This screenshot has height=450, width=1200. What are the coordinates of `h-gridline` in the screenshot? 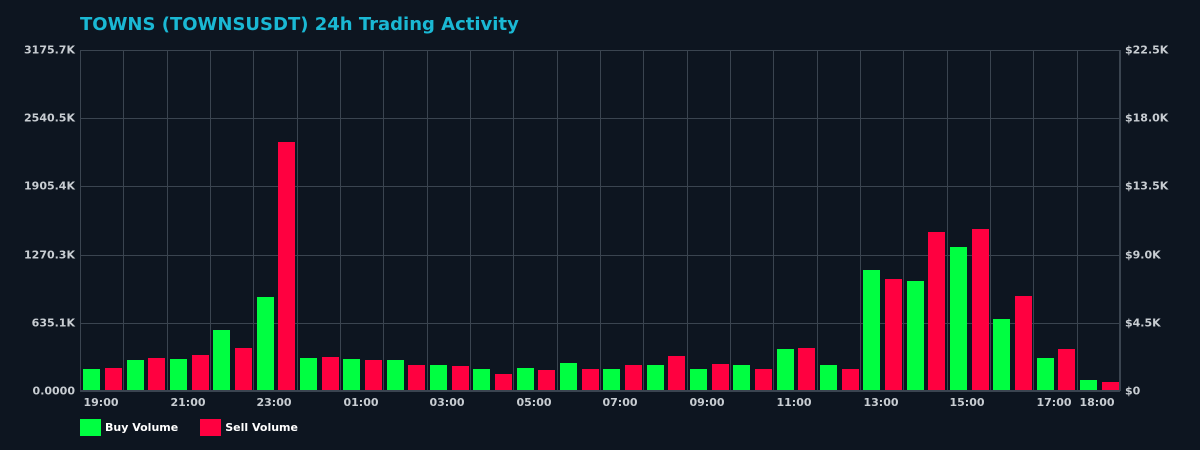 It's located at (600, 391).